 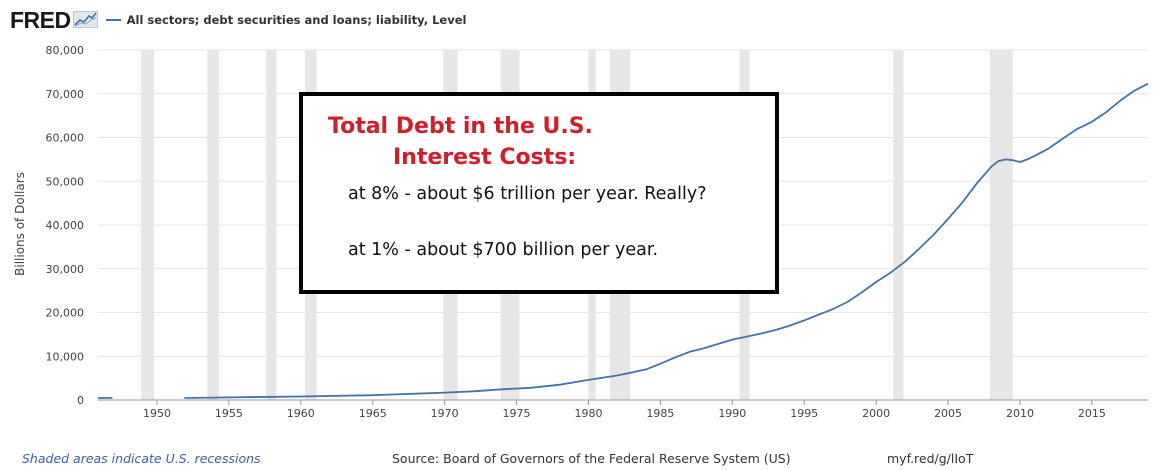 What do you see at coordinates (517, 413) in the screenshot?
I see `x-tick-label: 1975` at bounding box center [517, 413].